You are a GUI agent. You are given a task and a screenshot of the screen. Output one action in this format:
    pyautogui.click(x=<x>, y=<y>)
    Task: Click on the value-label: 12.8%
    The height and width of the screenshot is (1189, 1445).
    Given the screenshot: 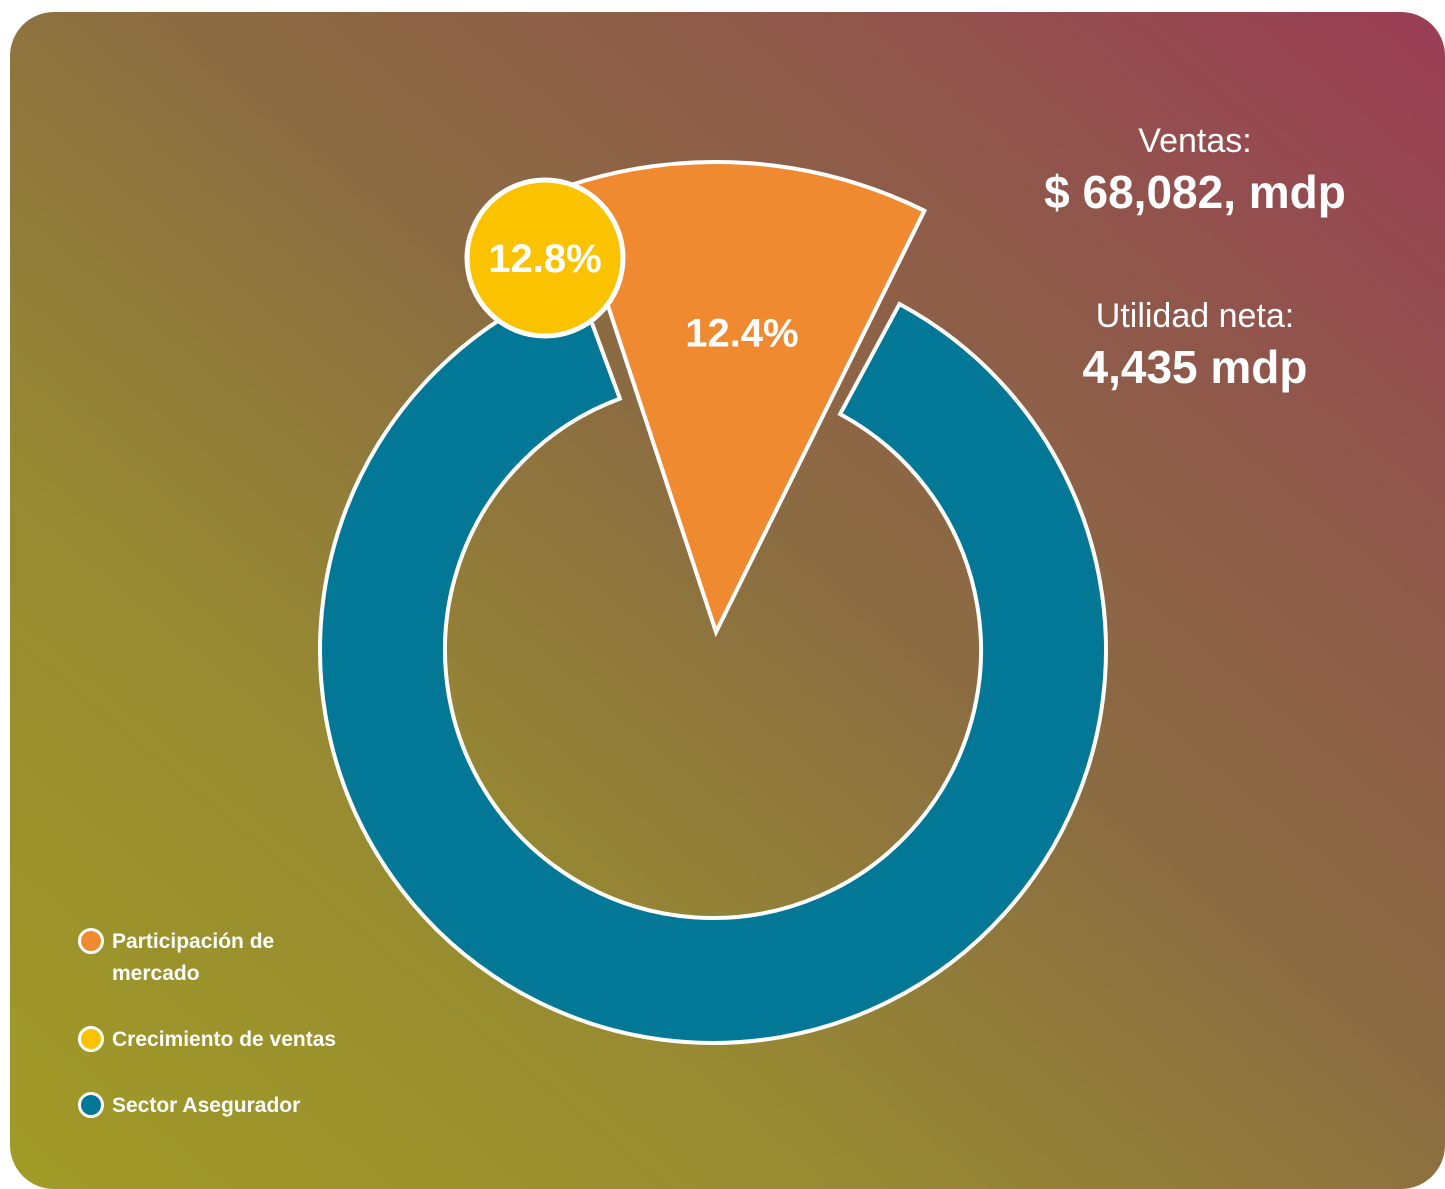 What is the action you would take?
    pyautogui.click(x=544, y=259)
    